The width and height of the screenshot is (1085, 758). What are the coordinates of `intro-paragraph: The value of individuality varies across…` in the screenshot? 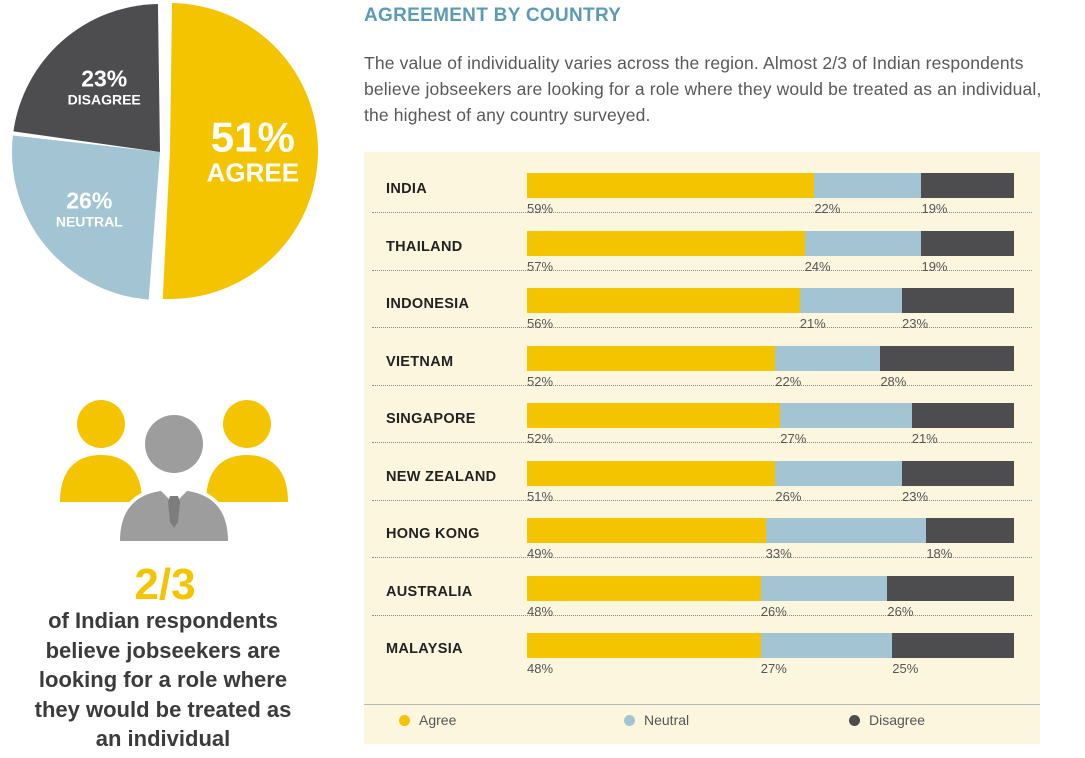 It's located at (703, 89).